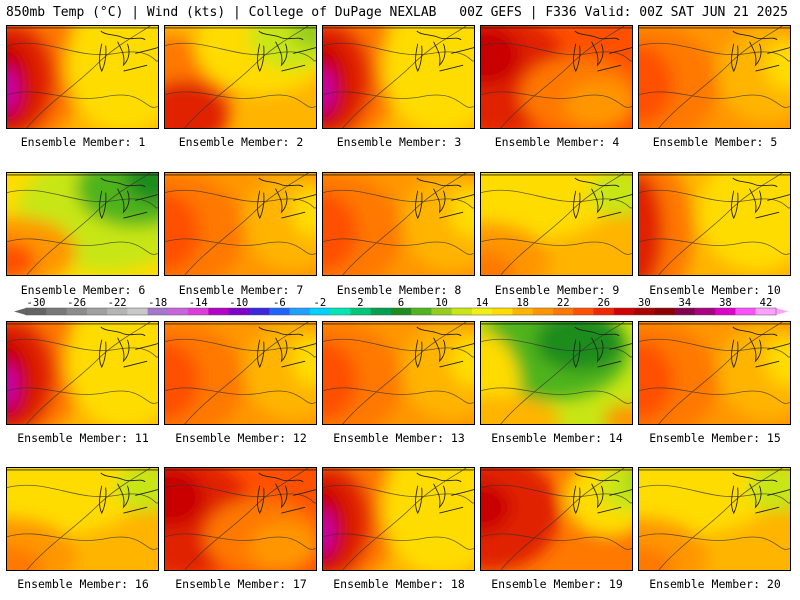  I want to click on scale-tick-label: 2, so click(360, 303).